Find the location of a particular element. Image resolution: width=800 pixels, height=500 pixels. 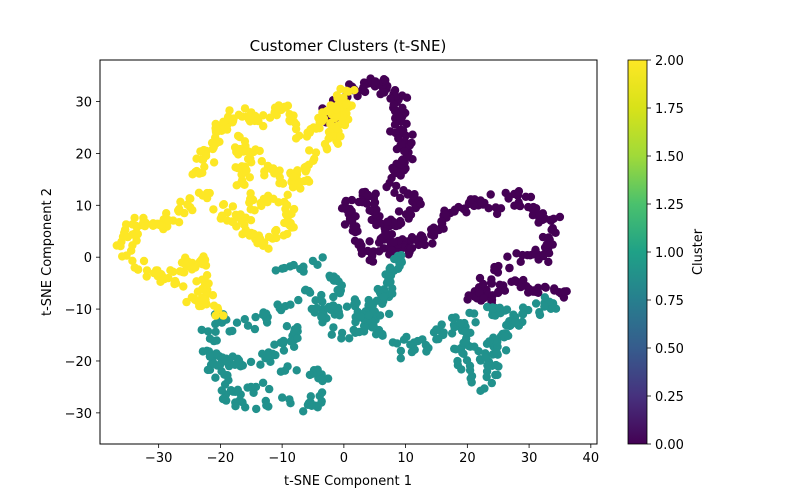

y-tick-label: −30 is located at coordinates (78, 414).